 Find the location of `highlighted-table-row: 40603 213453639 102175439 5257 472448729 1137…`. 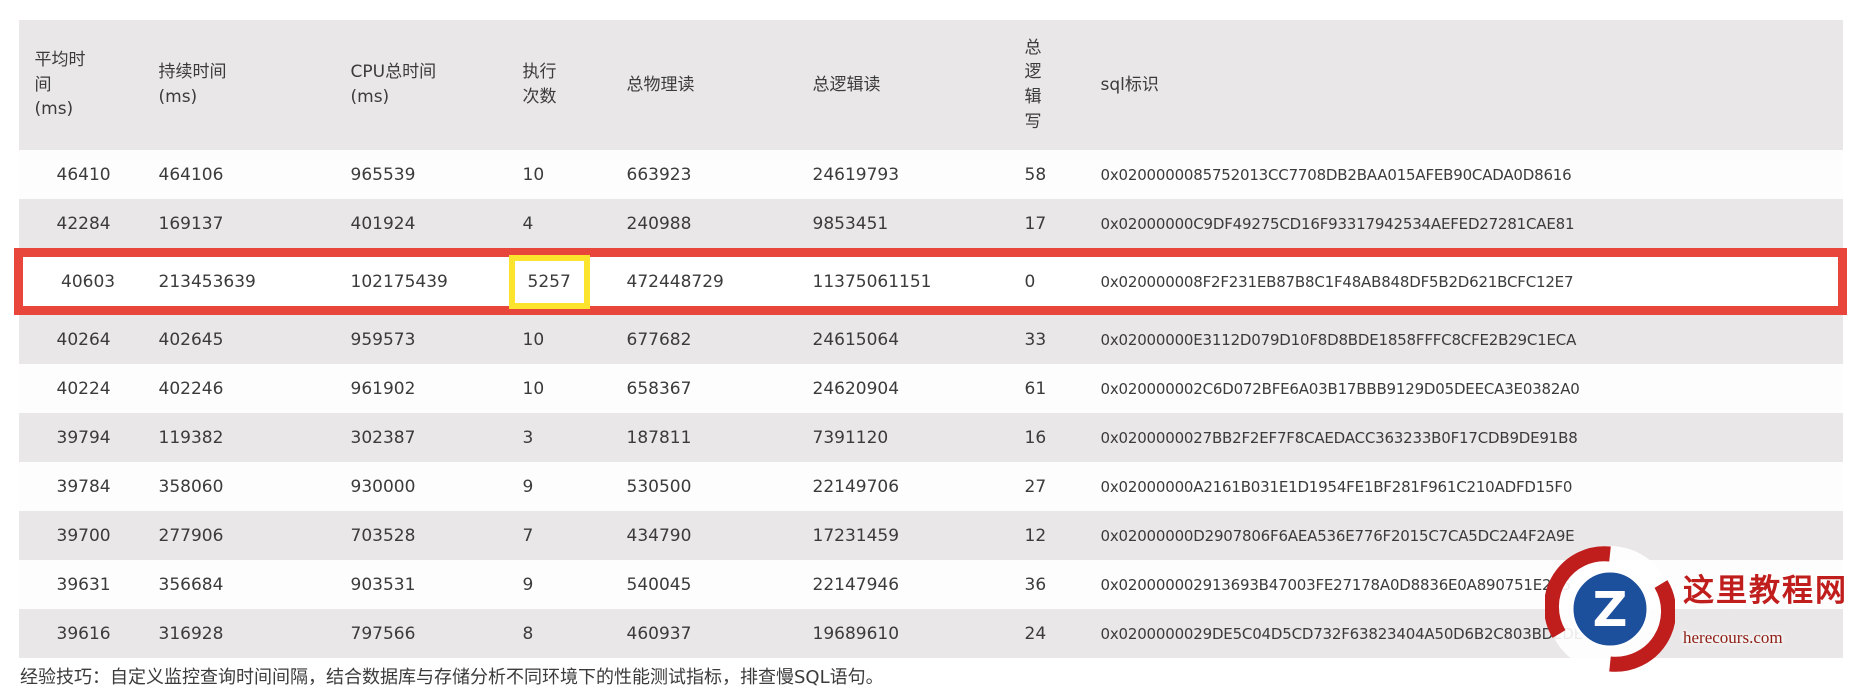

highlighted-table-row: 40603 213453639 102175439 5257 472448729 1137… is located at coordinates (930, 281).